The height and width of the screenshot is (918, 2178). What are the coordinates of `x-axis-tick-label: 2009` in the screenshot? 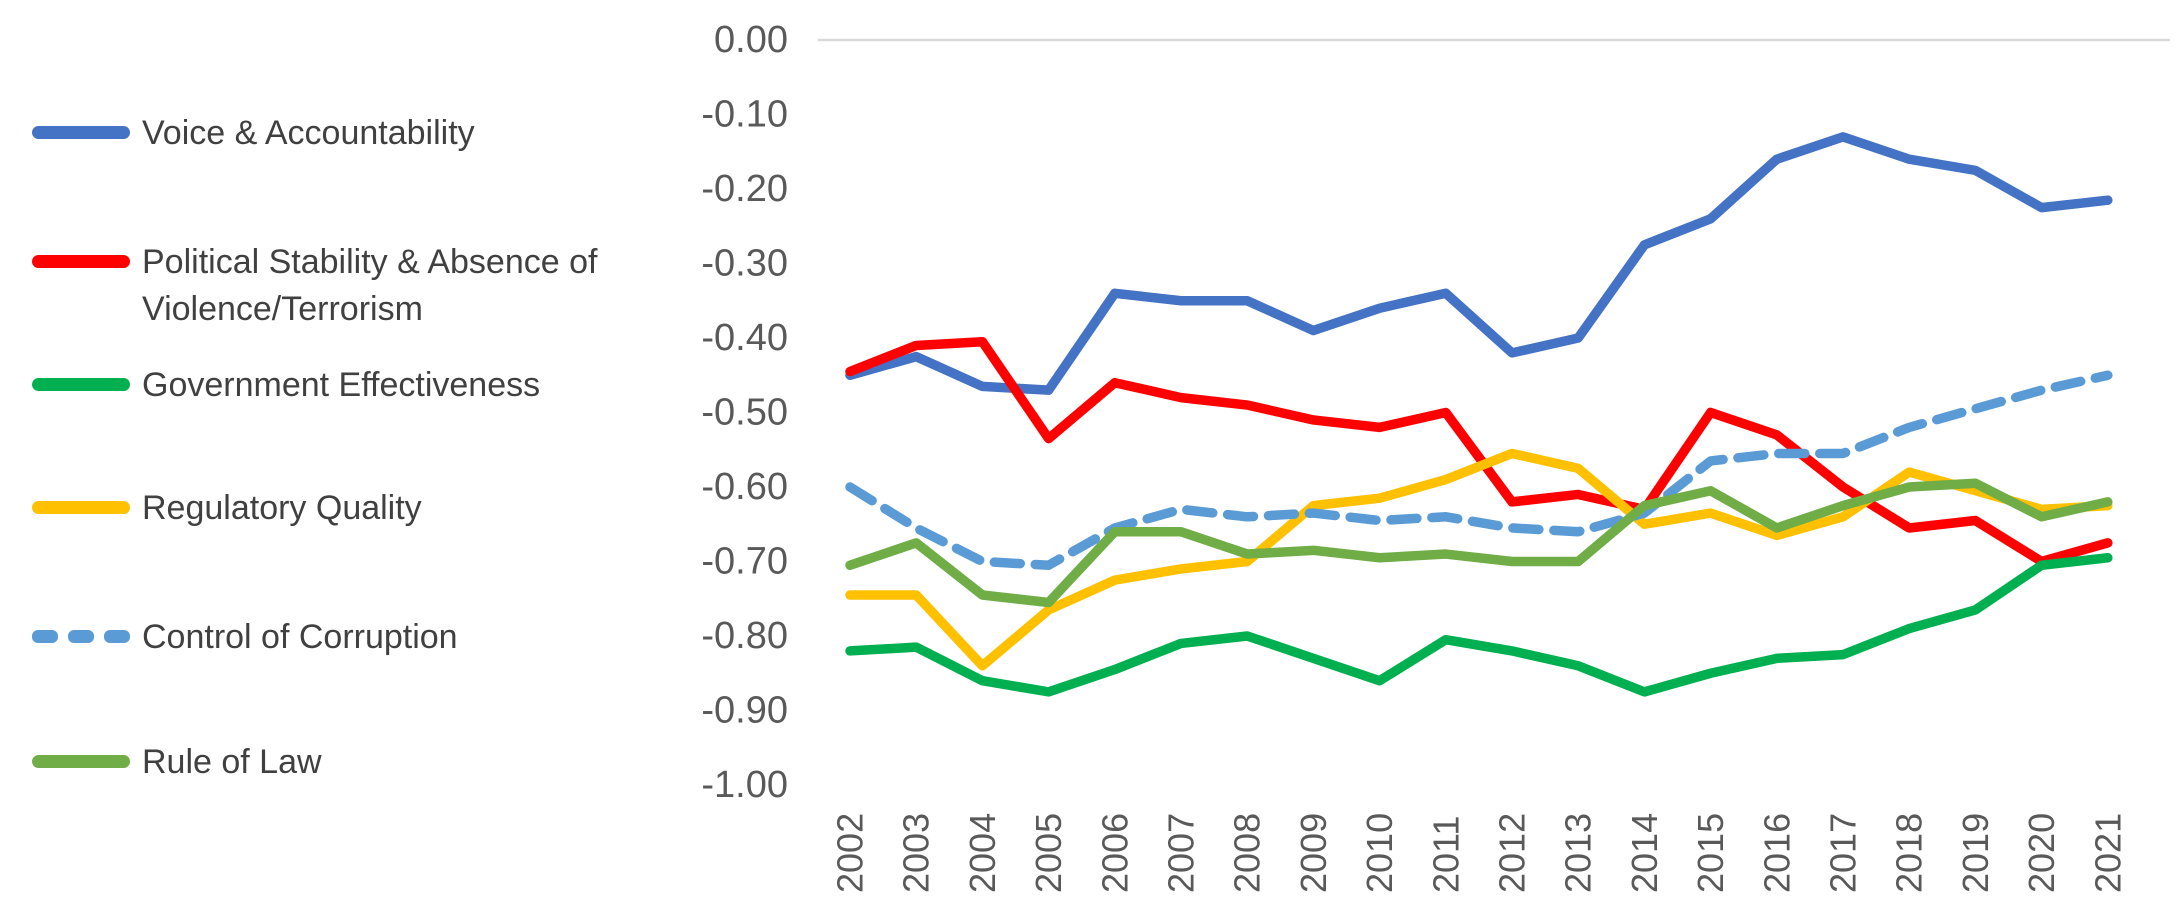 It's located at (1313, 853).